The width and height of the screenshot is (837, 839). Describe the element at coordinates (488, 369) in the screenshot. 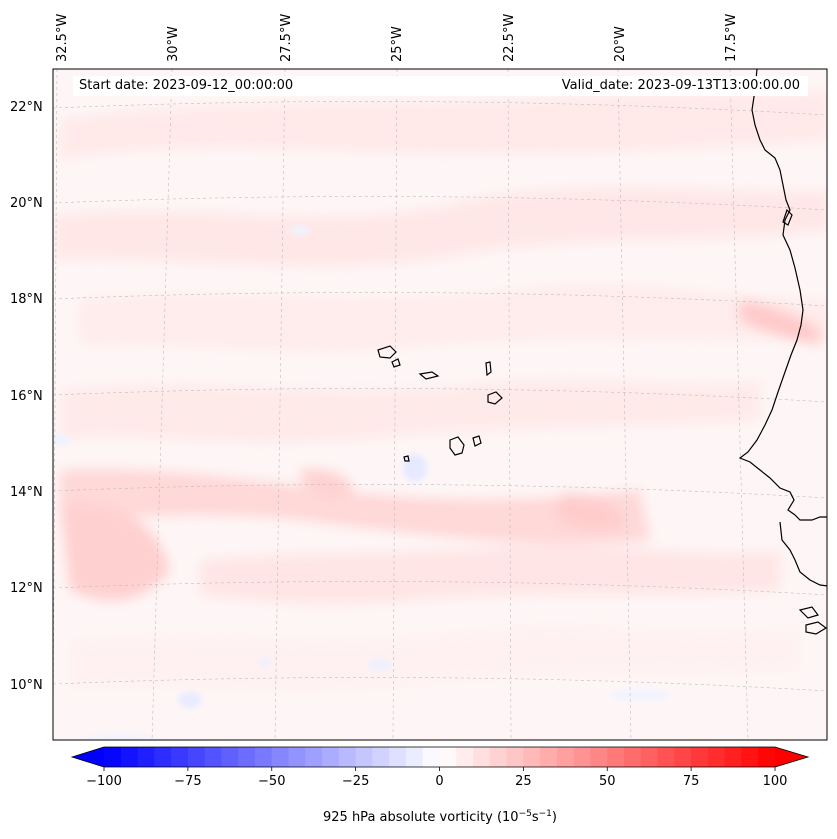

I see `island-sal` at that location.